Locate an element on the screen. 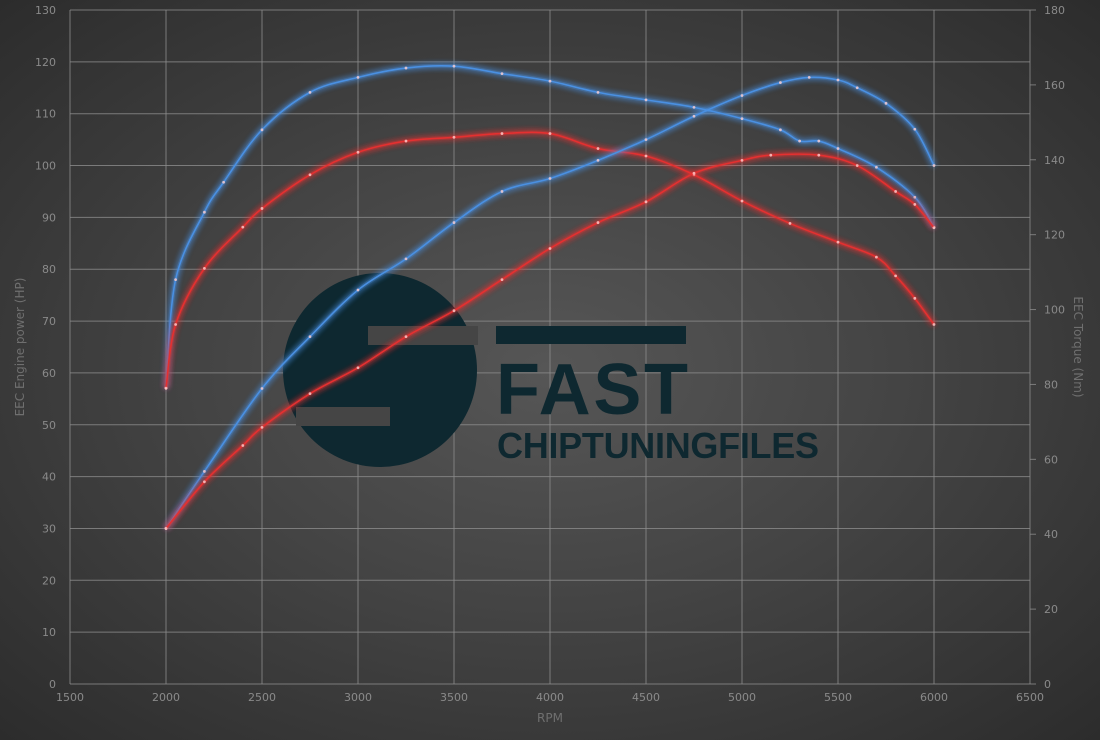 The image size is (1100, 740). y-left-tick-label: 50 is located at coordinates (49, 425).